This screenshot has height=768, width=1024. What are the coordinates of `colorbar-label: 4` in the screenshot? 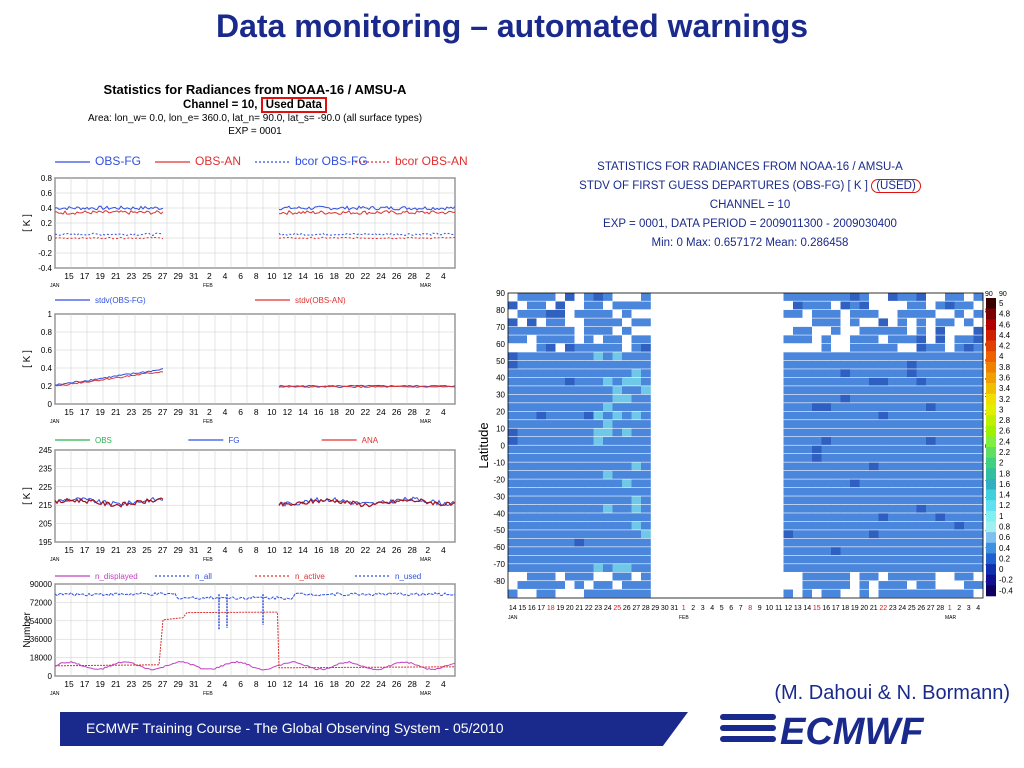 It's located at (1001, 356).